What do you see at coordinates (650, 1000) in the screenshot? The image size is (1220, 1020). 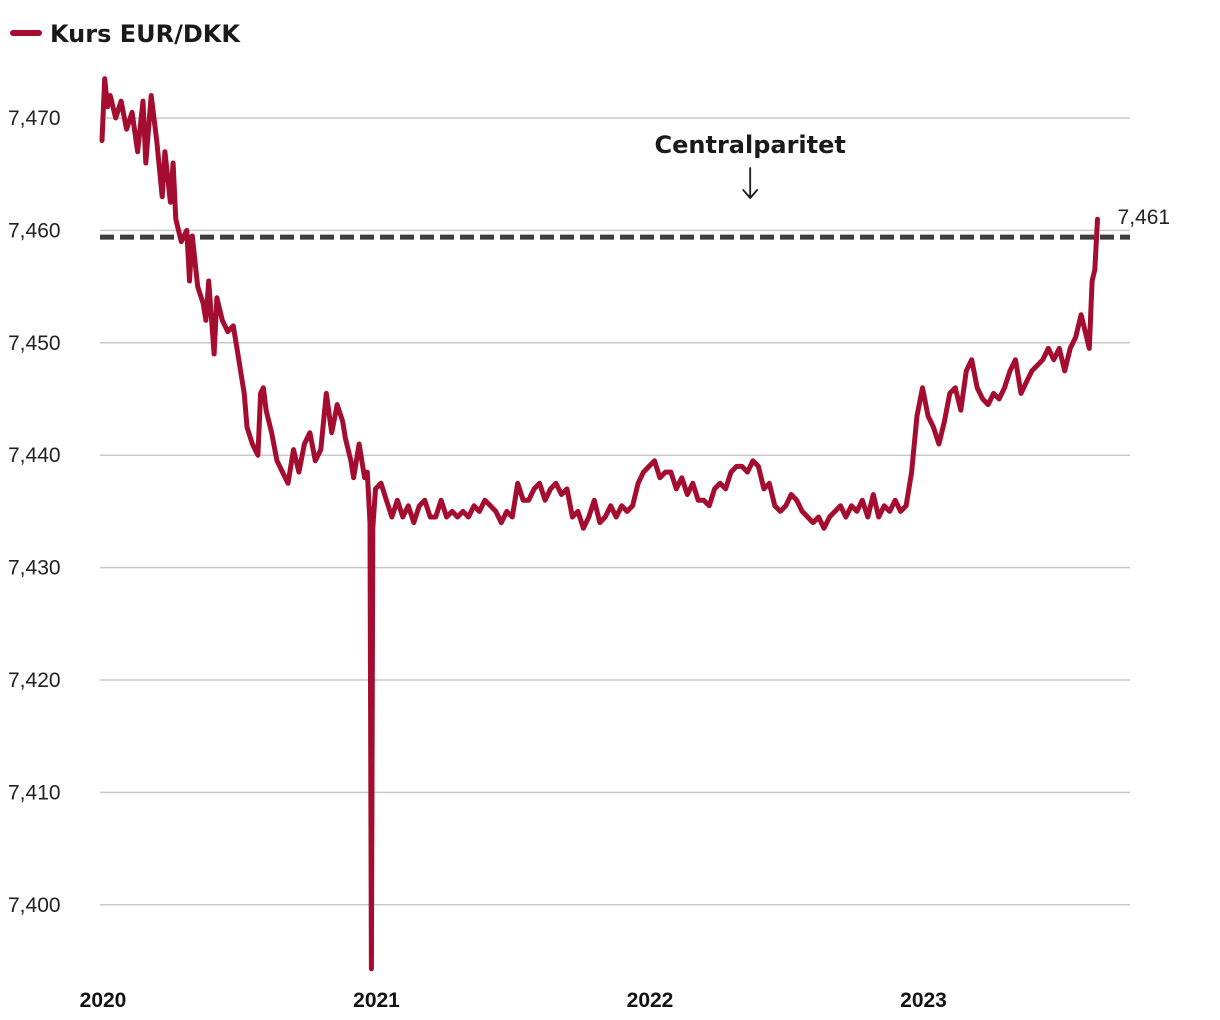 I see `x-tick-label: 2022` at bounding box center [650, 1000].